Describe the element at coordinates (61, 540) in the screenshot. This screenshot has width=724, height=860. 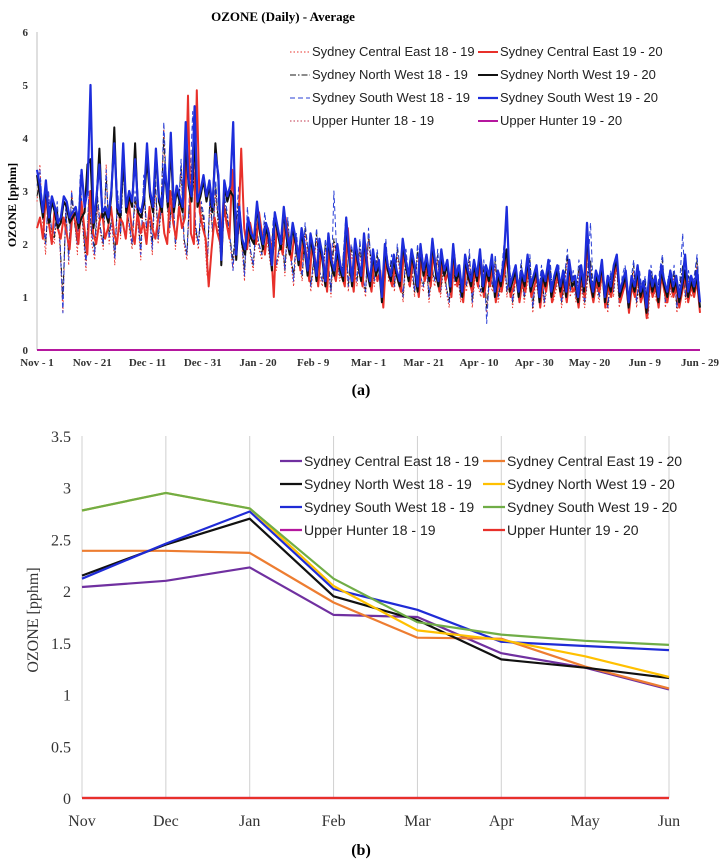
I see `panel-b-y-tick-label: 2.5` at that location.